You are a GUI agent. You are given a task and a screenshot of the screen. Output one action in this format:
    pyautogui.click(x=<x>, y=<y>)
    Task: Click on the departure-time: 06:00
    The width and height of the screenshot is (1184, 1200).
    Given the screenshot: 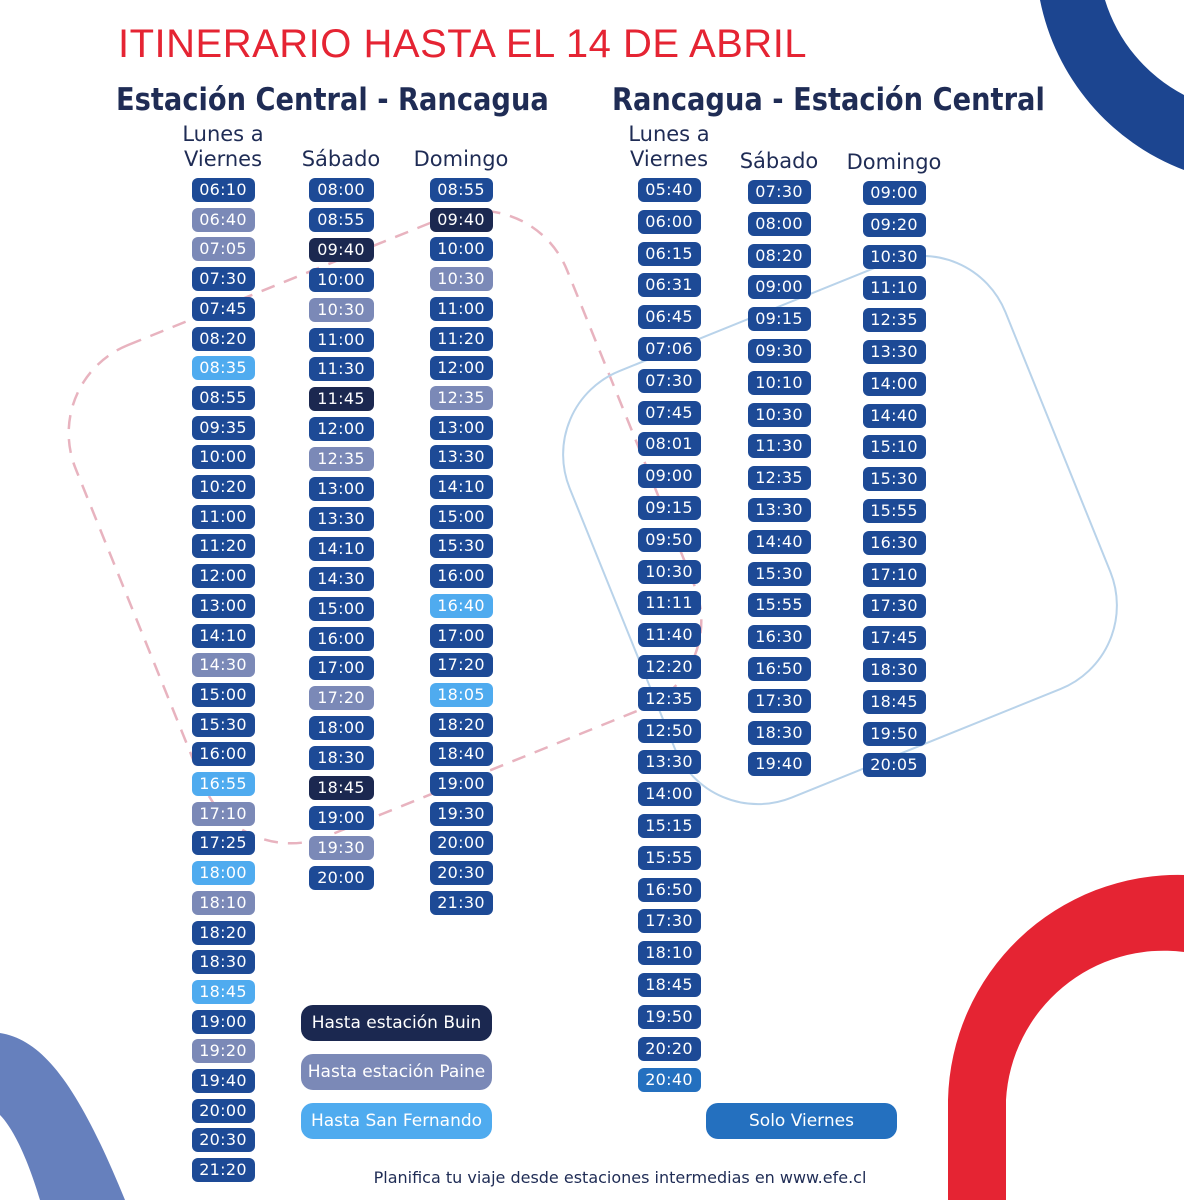 What is the action you would take?
    pyautogui.click(x=669, y=221)
    